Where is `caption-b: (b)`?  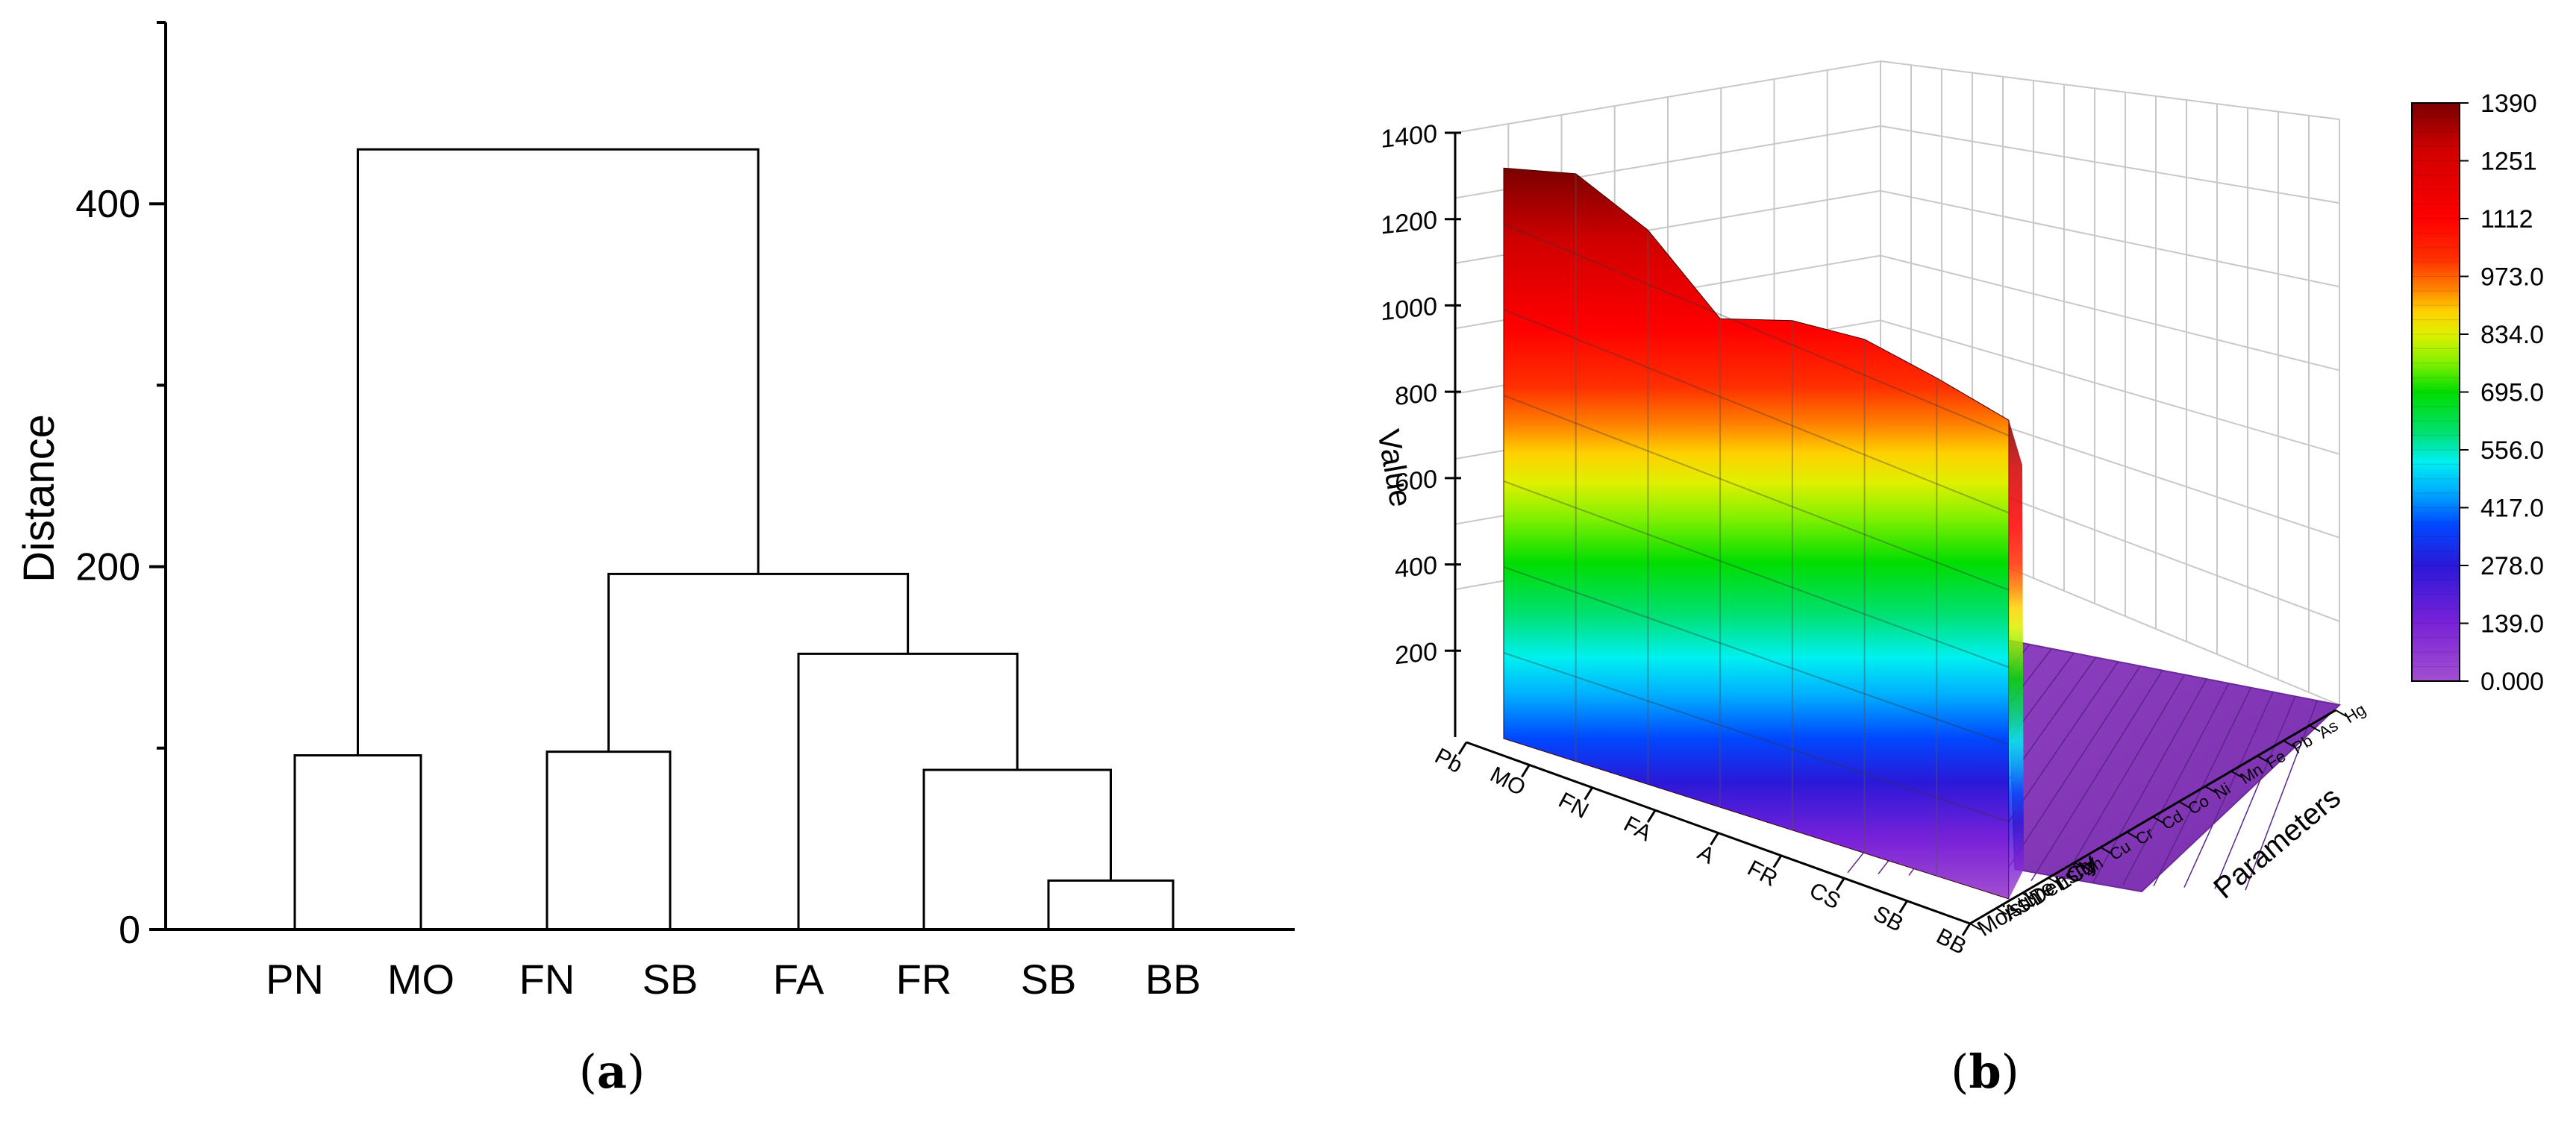
caption-b: (b) is located at coordinates (1985, 1071).